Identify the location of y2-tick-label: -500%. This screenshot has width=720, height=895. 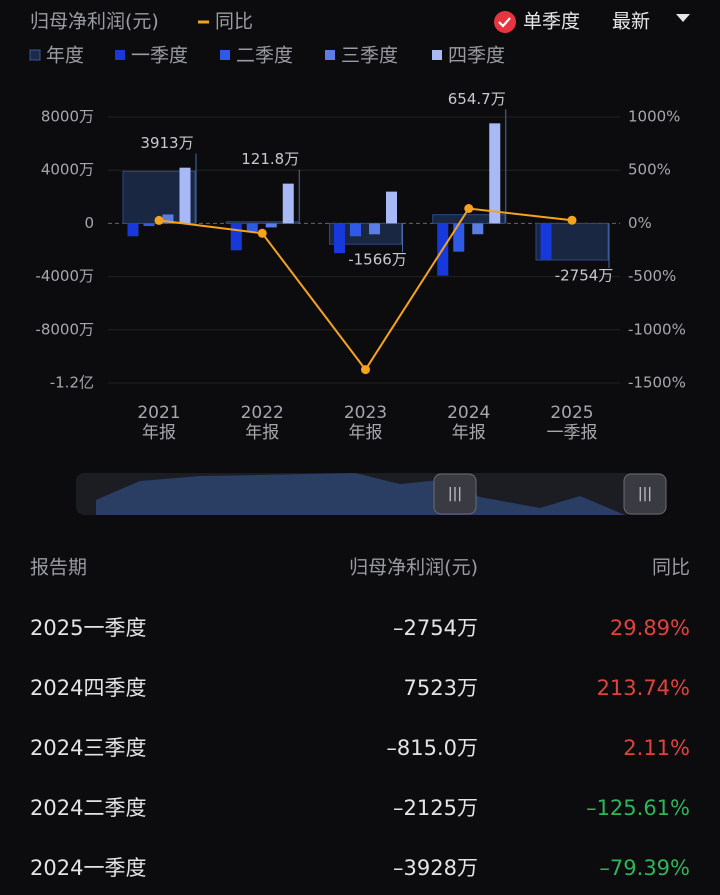
(652, 276).